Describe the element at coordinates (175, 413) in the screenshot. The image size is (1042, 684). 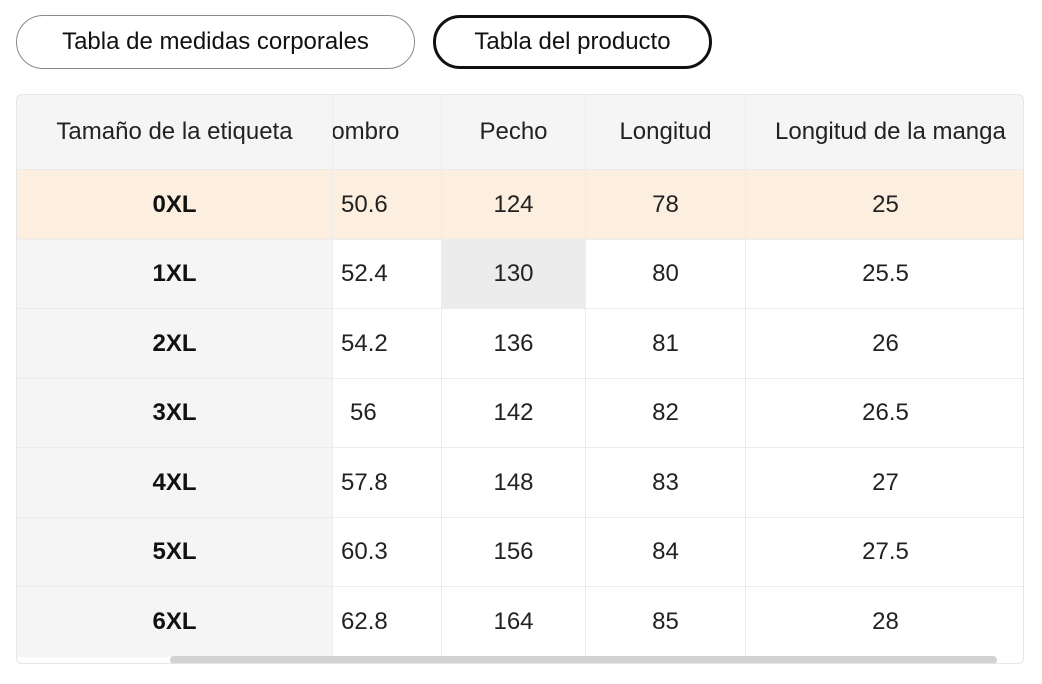
I see `cell-size: 3XL` at that location.